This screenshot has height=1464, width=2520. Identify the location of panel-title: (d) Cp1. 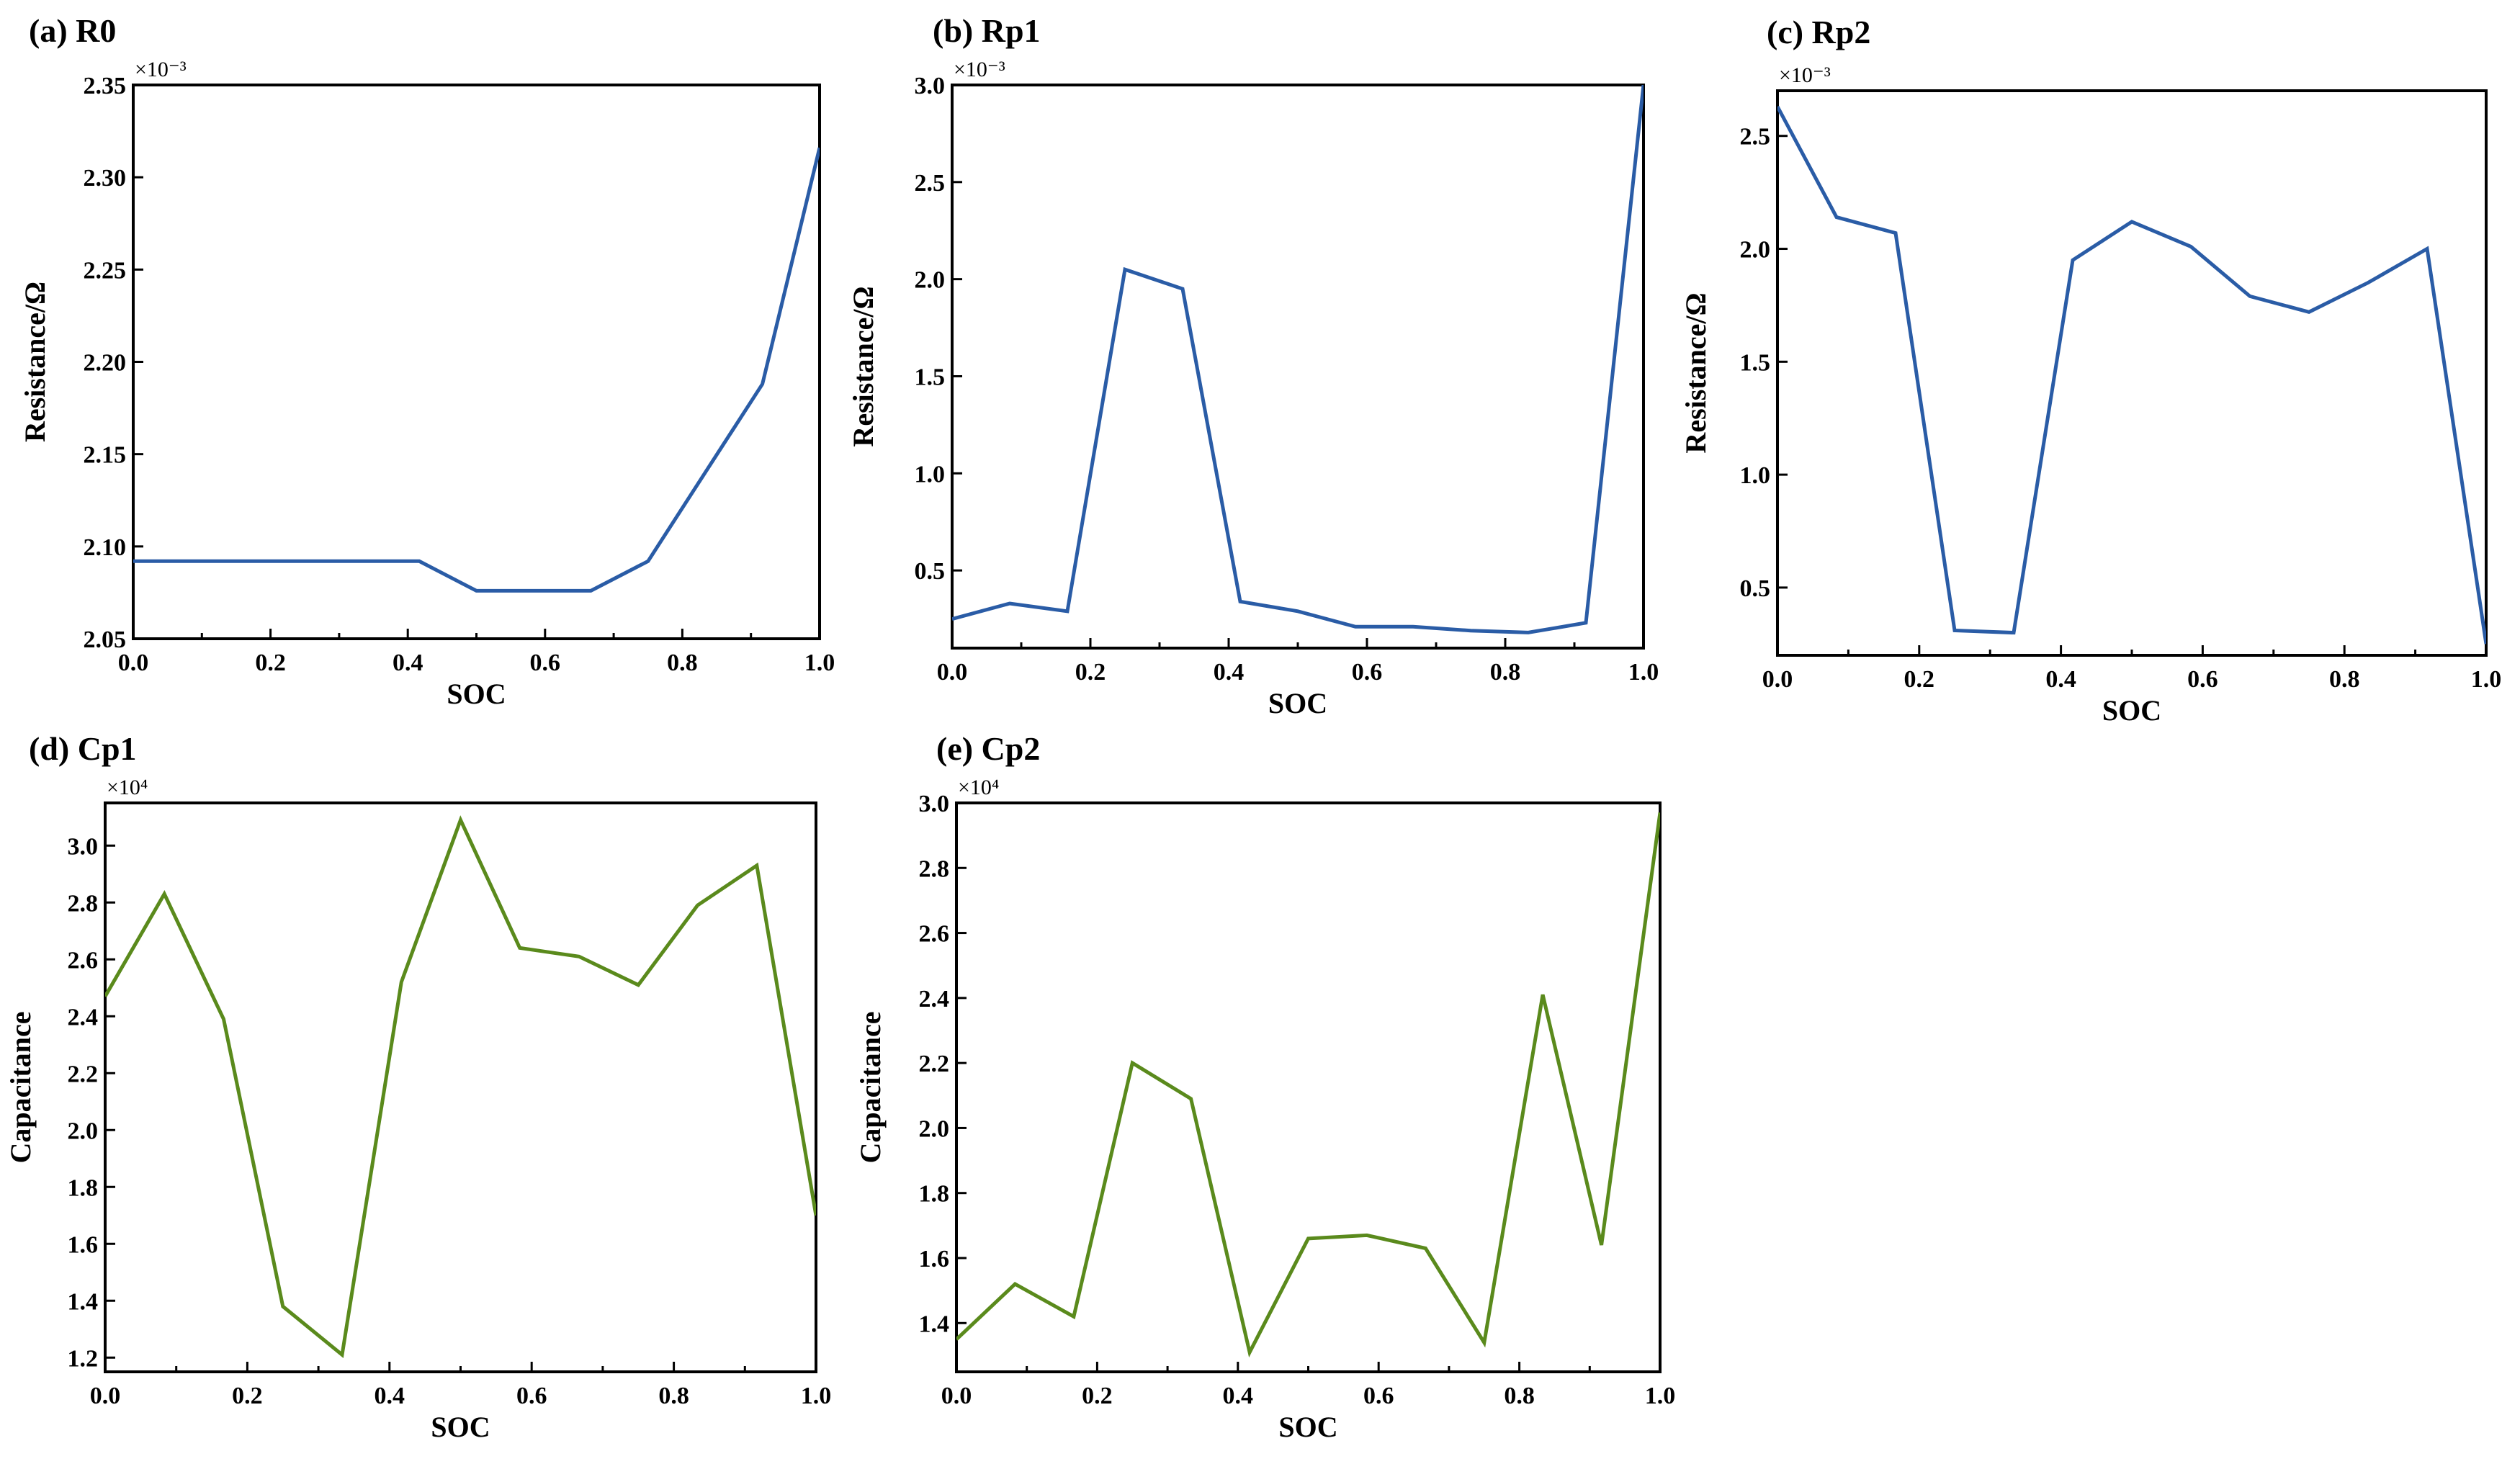
(83, 748).